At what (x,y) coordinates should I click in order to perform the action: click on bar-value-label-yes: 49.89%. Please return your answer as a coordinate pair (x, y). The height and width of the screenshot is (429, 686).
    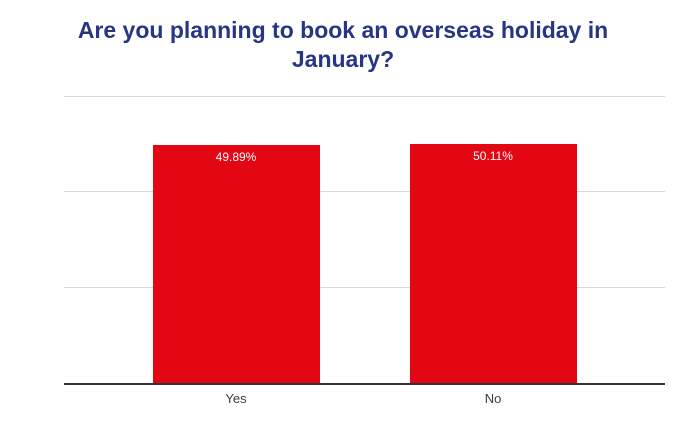
    Looking at the image, I should click on (236, 157).